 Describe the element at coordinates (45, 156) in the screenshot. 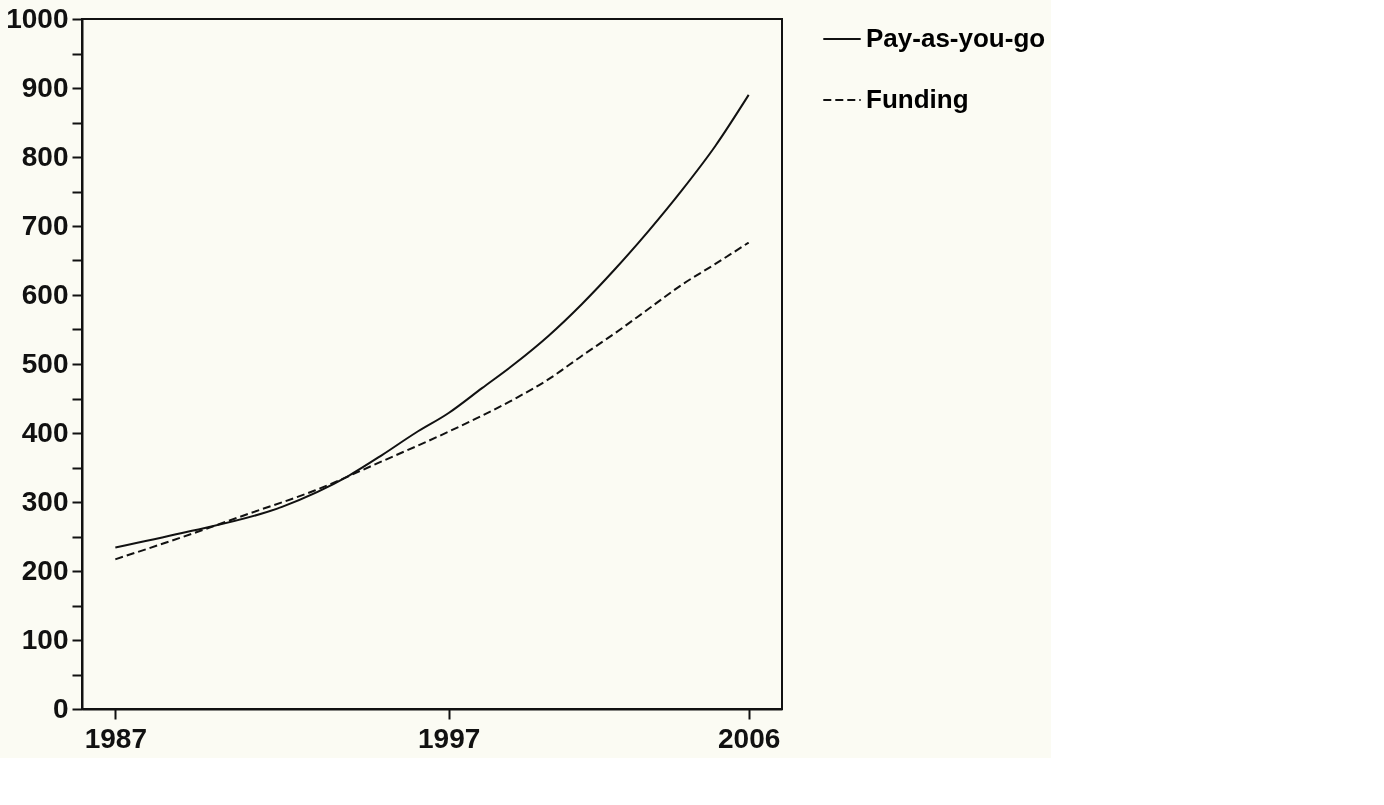

I see `y-tick-label: 800` at that location.